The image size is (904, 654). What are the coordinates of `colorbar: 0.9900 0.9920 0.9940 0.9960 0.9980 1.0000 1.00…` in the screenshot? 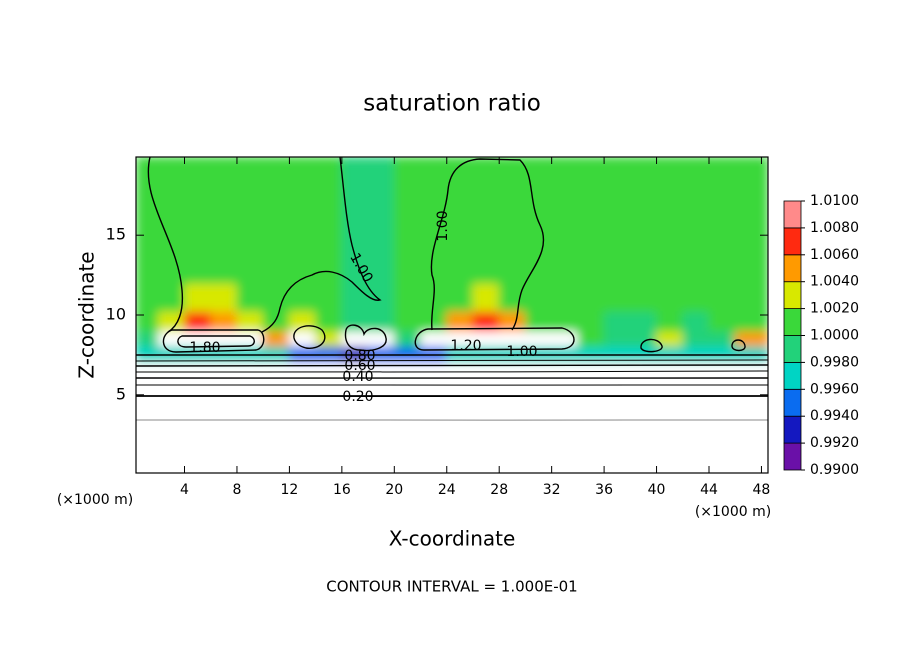 It's located at (821, 335).